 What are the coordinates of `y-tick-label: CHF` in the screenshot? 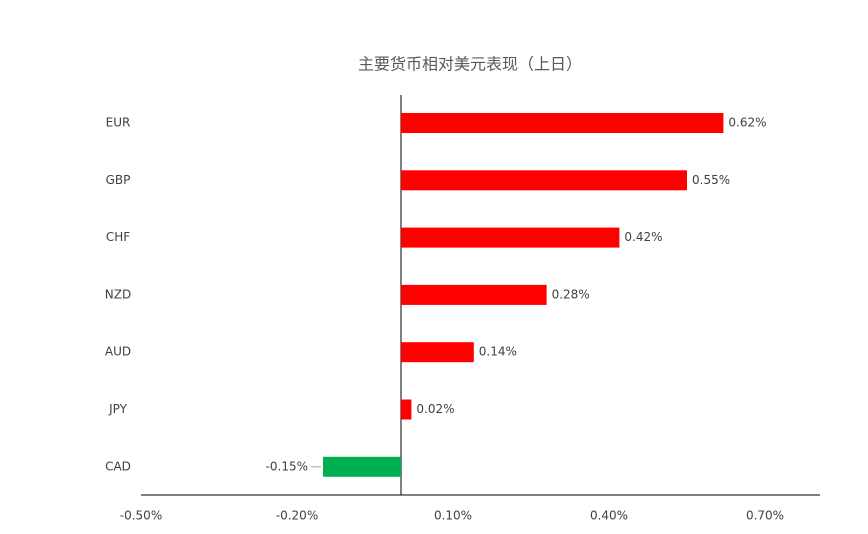 It's located at (118, 237).